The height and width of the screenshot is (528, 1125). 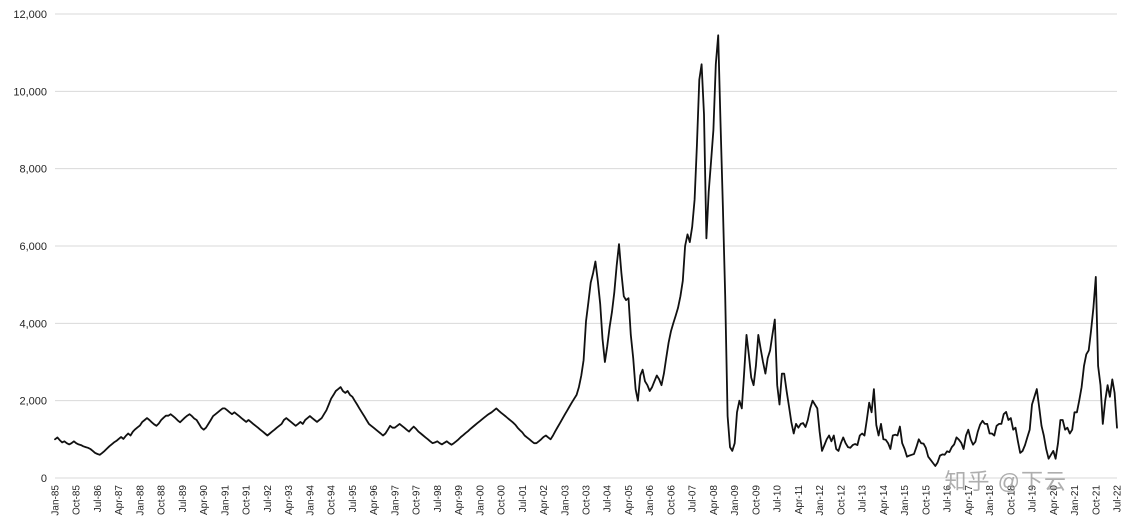 What do you see at coordinates (77, 500) in the screenshot?
I see `x-axis-tick-label: Oct-85` at bounding box center [77, 500].